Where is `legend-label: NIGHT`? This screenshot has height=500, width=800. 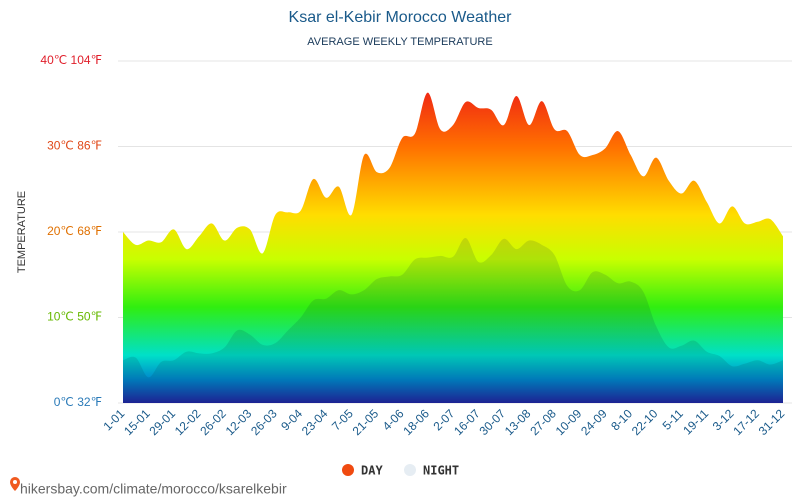 legend-label: NIGHT is located at coordinates (441, 471).